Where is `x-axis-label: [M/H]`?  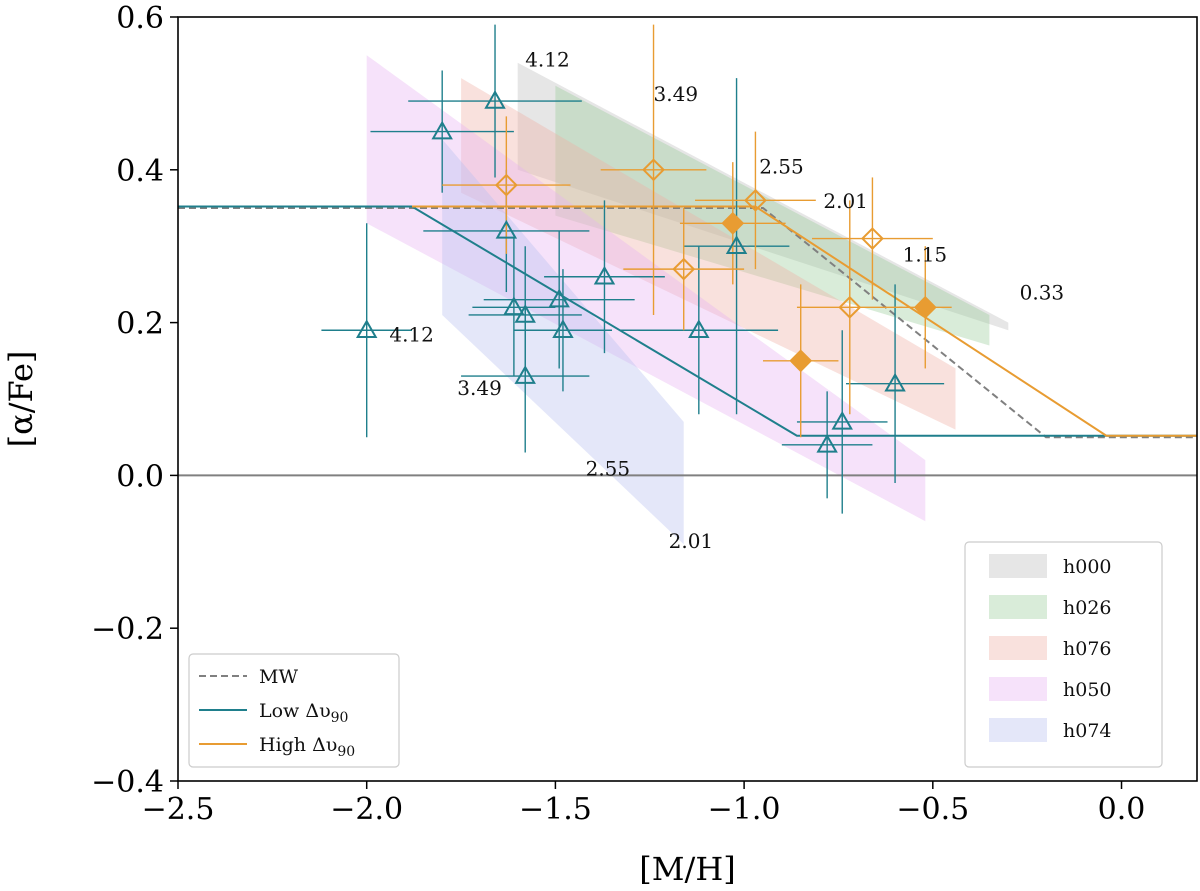
x-axis-label: [M/H] is located at coordinates (687, 869).